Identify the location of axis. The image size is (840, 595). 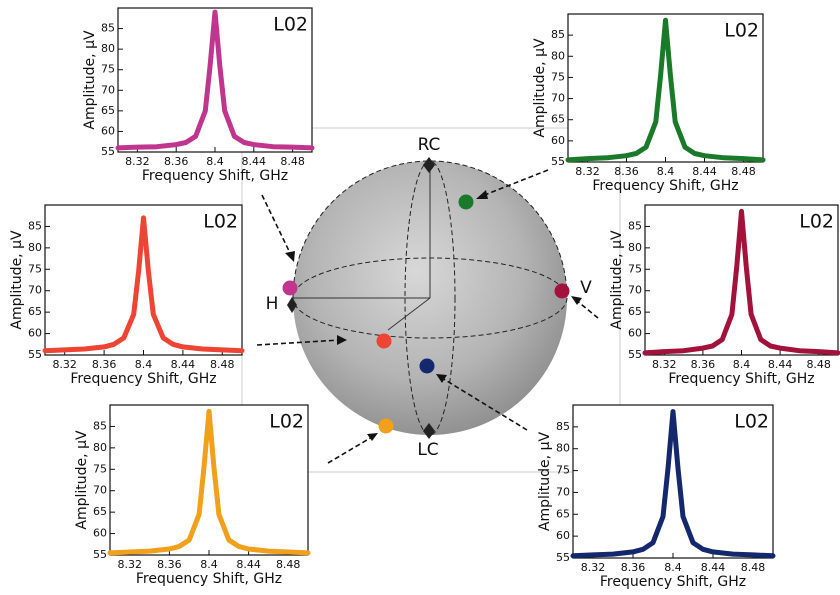
(409, 314).